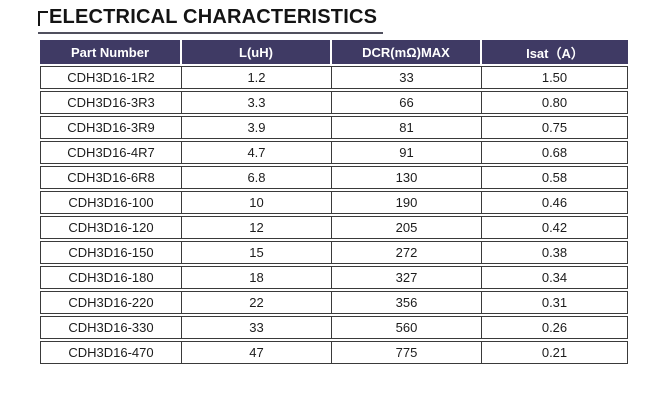 The image size is (666, 415). What do you see at coordinates (111, 227) in the screenshot?
I see `cell-part-number: CDH3D16-120` at bounding box center [111, 227].